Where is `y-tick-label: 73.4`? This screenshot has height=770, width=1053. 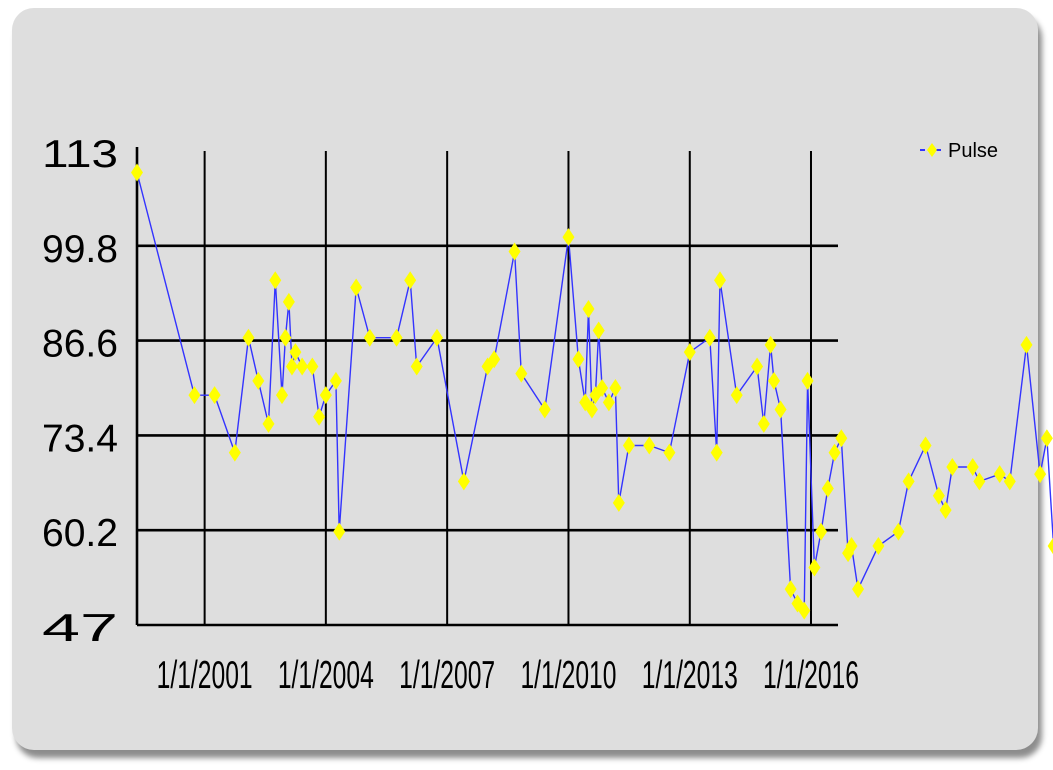 y-tick-label: 73.4 is located at coordinates (80, 438).